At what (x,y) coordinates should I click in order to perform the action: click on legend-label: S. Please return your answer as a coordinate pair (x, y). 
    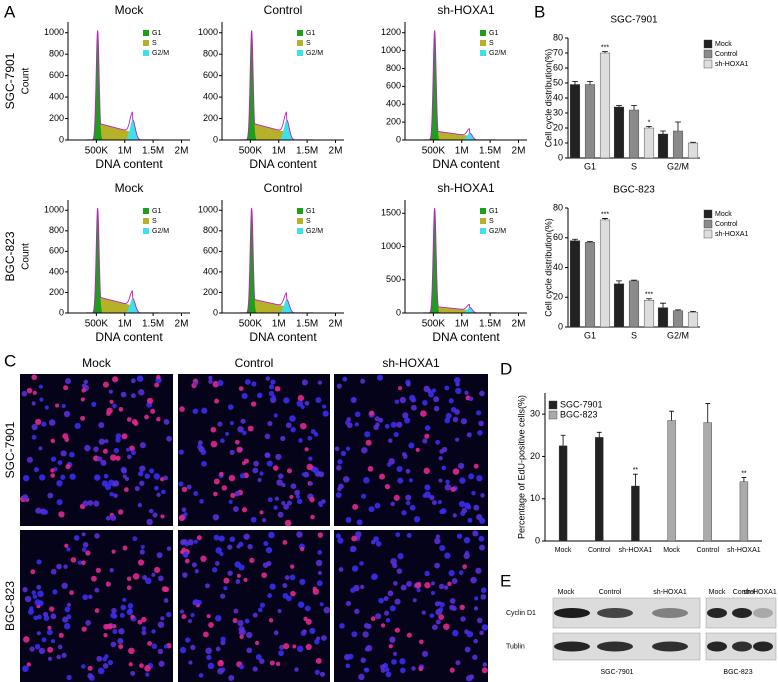
    Looking at the image, I should click on (154, 221).